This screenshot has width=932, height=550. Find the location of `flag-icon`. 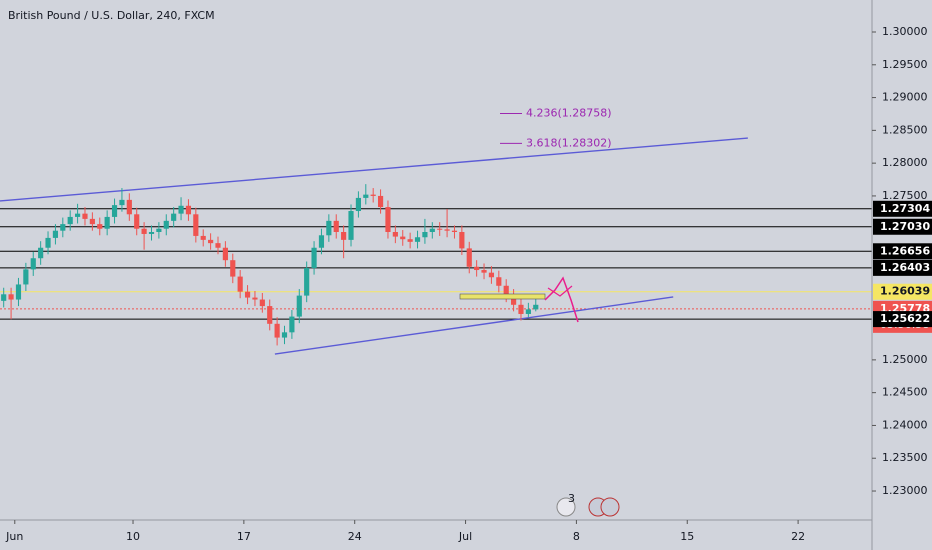

flag-icon is located at coordinates (610, 507).